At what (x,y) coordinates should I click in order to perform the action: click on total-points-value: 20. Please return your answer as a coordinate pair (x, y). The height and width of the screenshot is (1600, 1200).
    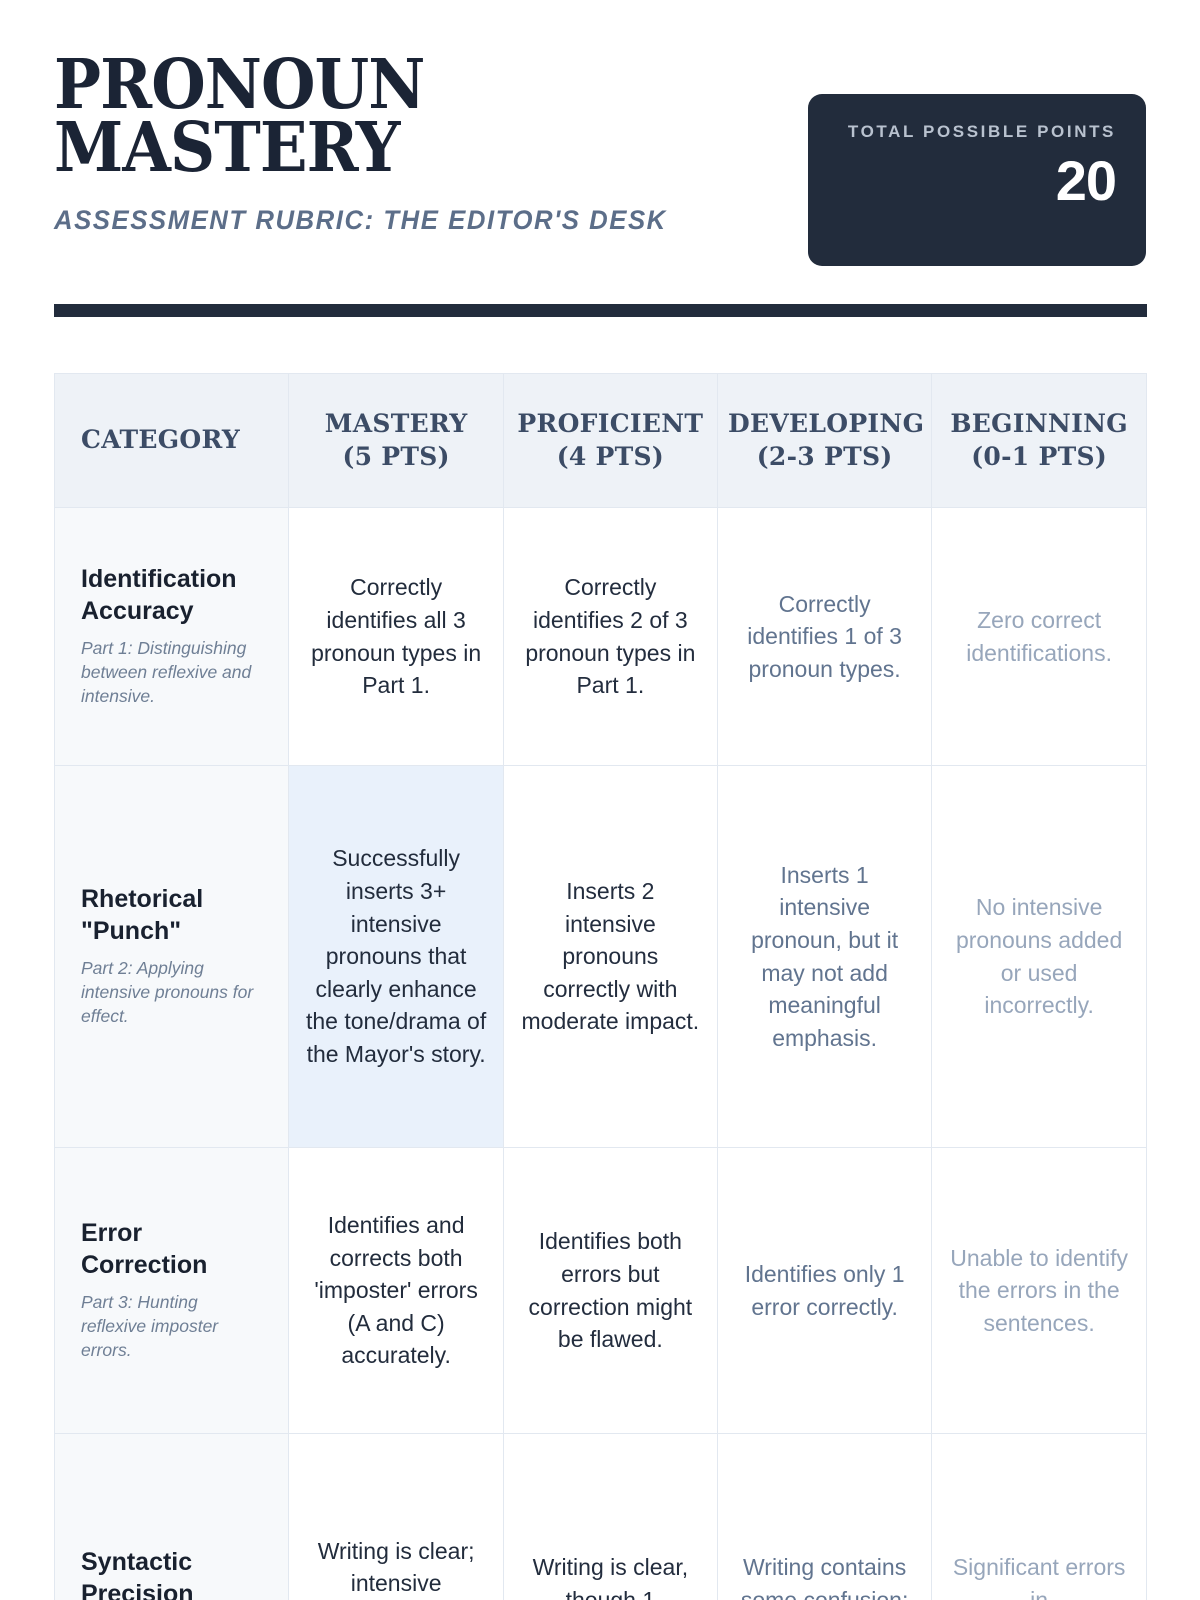
    Looking at the image, I should click on (1086, 180).